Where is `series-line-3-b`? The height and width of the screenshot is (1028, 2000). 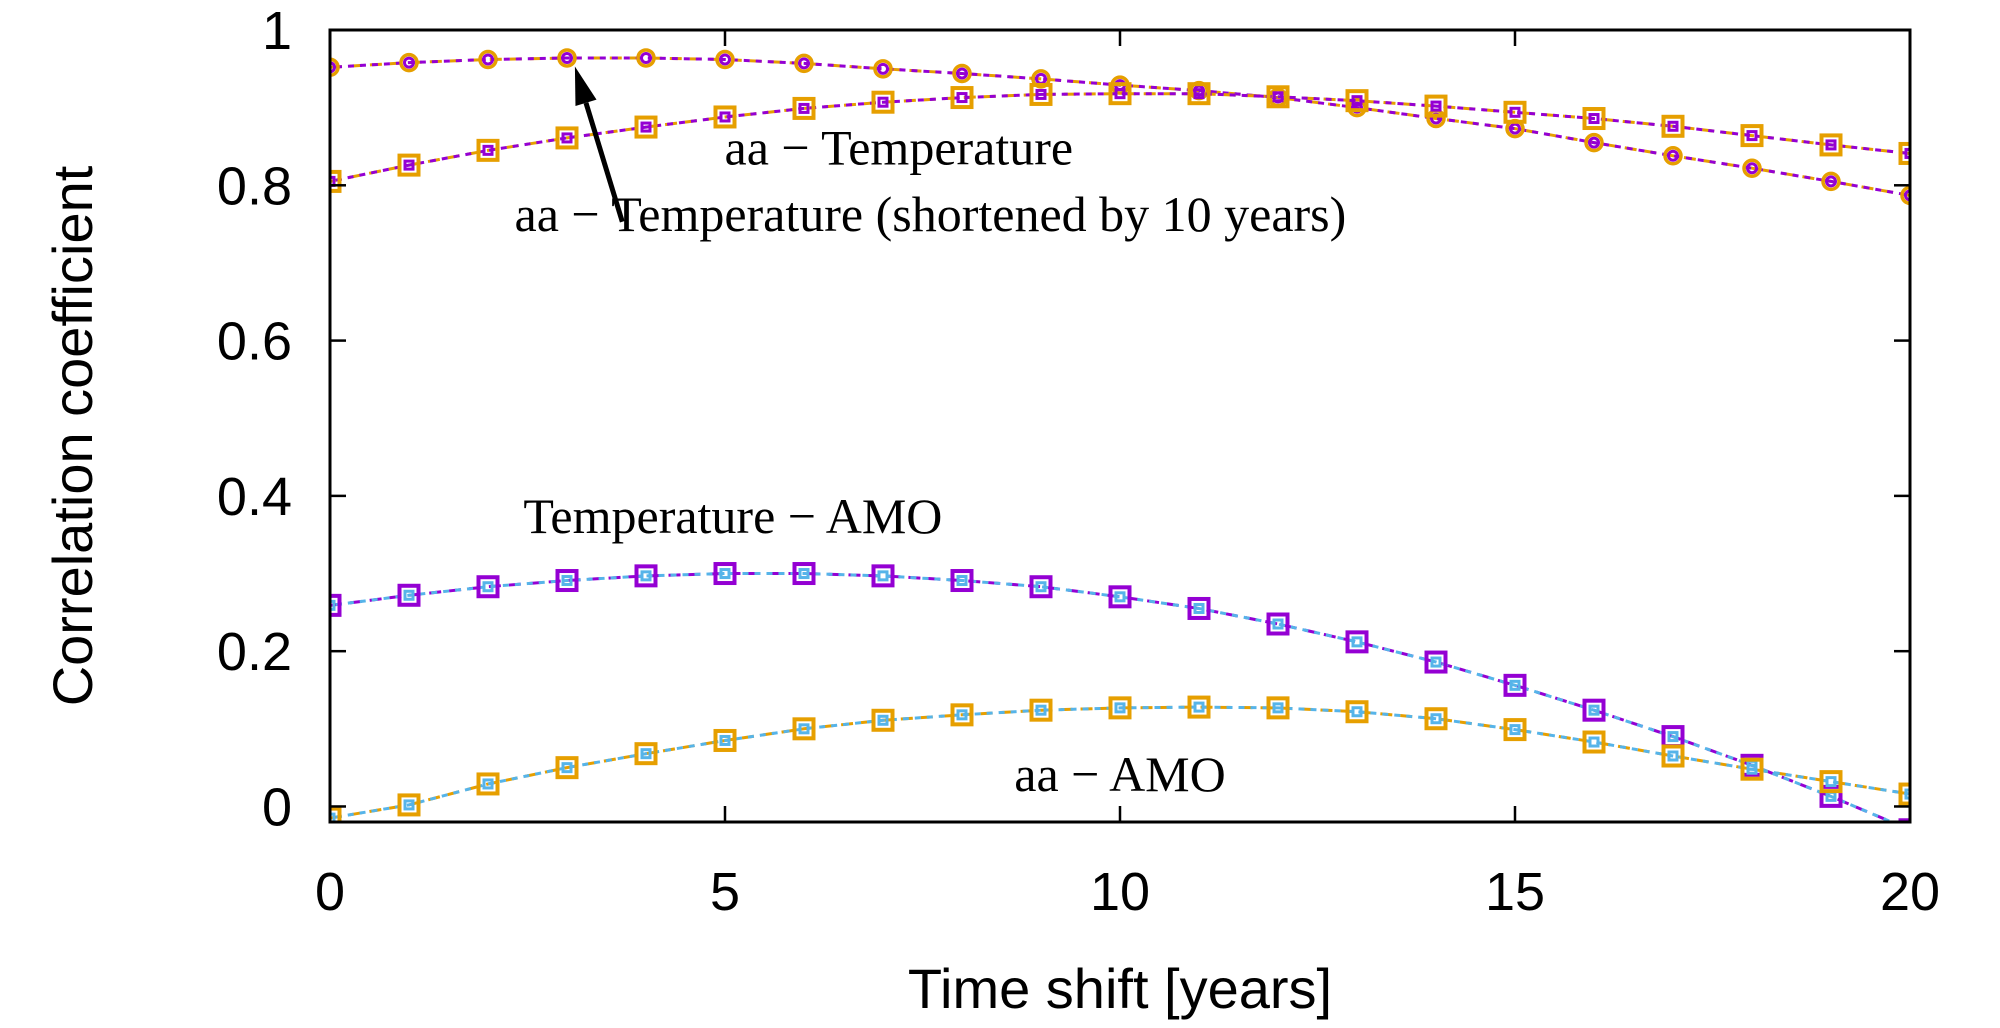 series-line-3-b is located at coordinates (1120, 762).